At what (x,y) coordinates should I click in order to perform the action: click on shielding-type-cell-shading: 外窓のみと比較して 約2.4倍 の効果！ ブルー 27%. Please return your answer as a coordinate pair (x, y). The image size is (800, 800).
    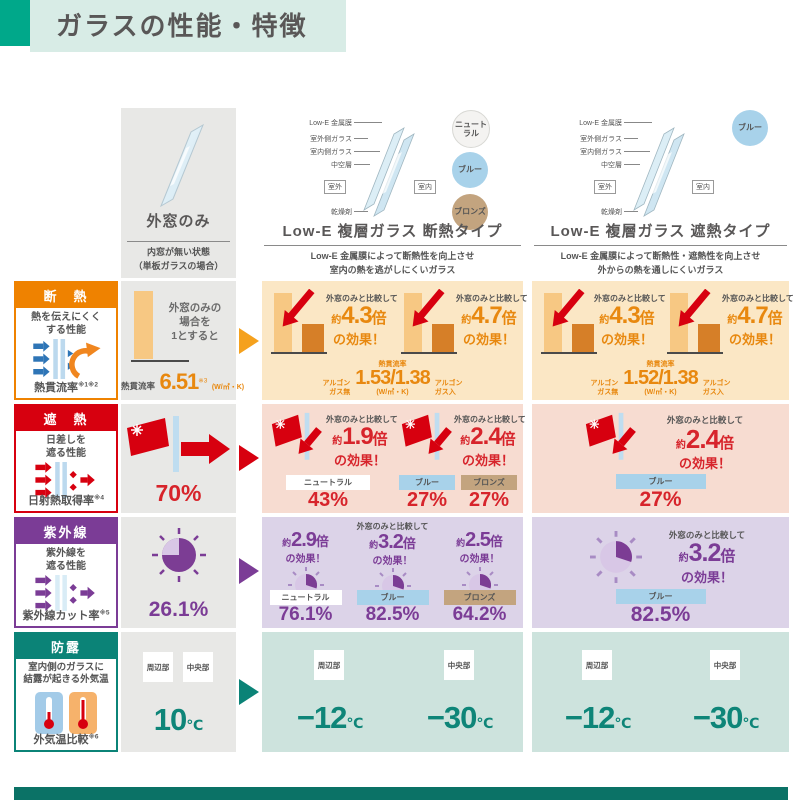
    Looking at the image, I should click on (660, 458).